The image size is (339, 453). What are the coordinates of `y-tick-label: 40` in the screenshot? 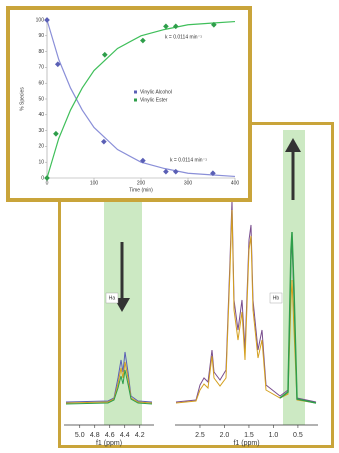 It's located at (41, 115).